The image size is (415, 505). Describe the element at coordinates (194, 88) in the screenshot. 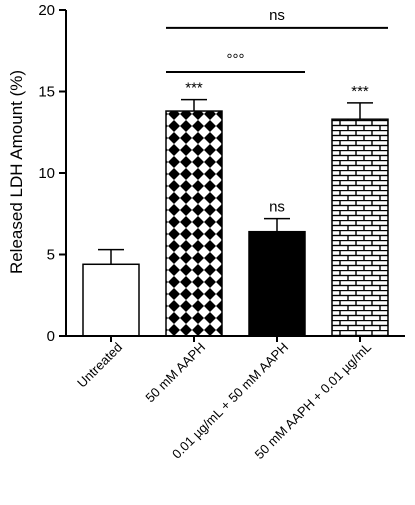

I see `bar-label-1: ***` at that location.